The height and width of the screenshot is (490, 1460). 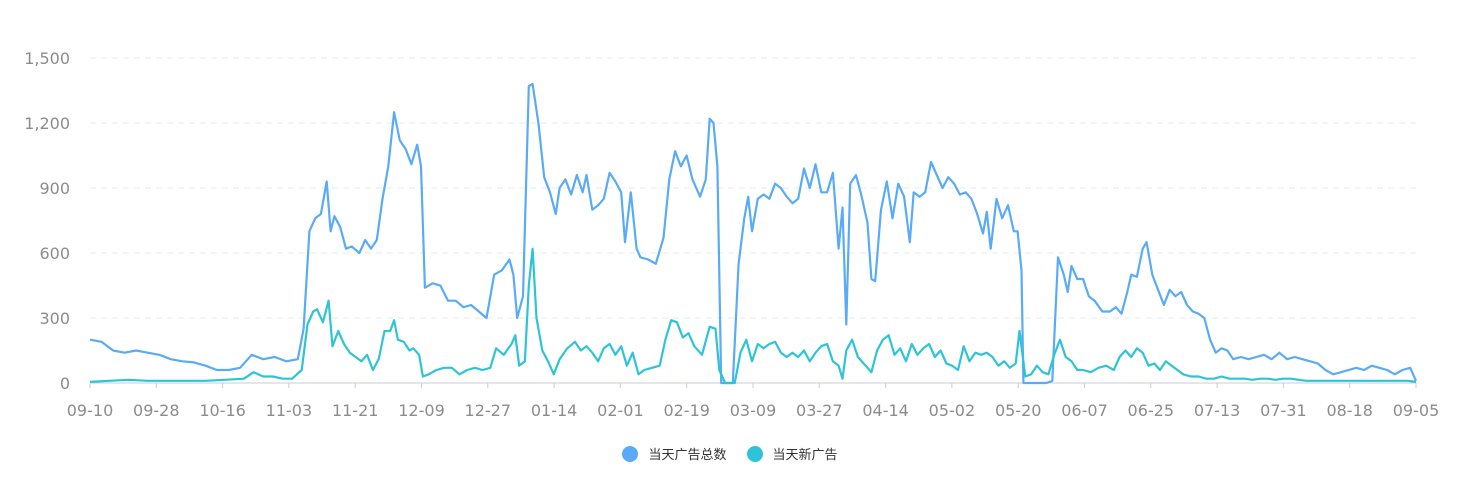 What do you see at coordinates (1416, 410) in the screenshot?
I see `x-tick-label-20: 09-05` at bounding box center [1416, 410].